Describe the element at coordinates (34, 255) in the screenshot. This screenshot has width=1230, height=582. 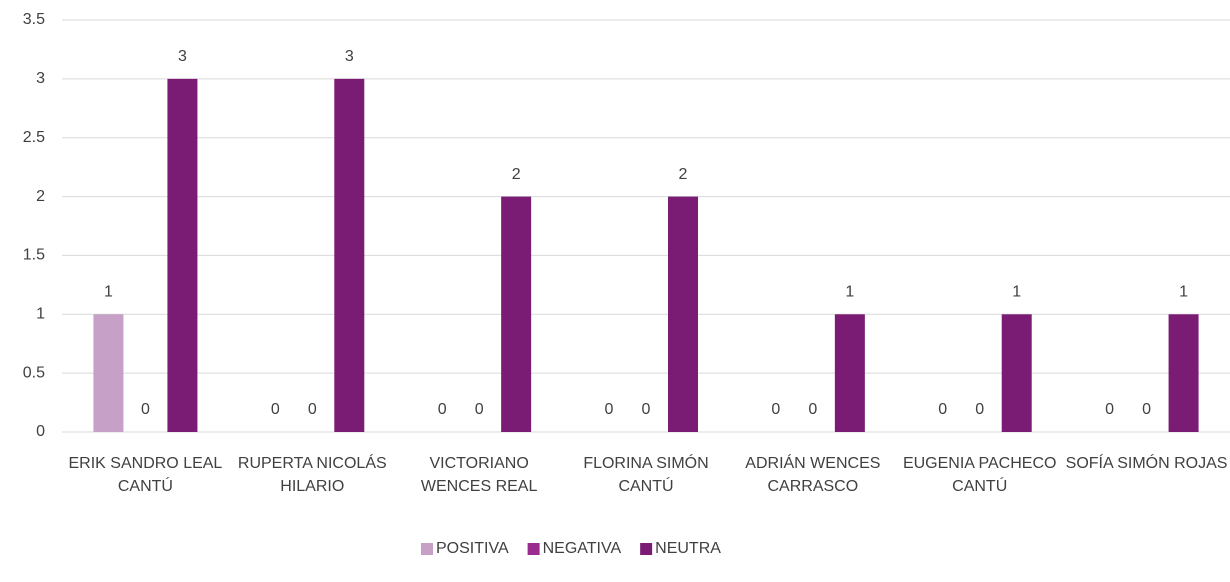
I see `y-tick-label: 1.5` at that location.